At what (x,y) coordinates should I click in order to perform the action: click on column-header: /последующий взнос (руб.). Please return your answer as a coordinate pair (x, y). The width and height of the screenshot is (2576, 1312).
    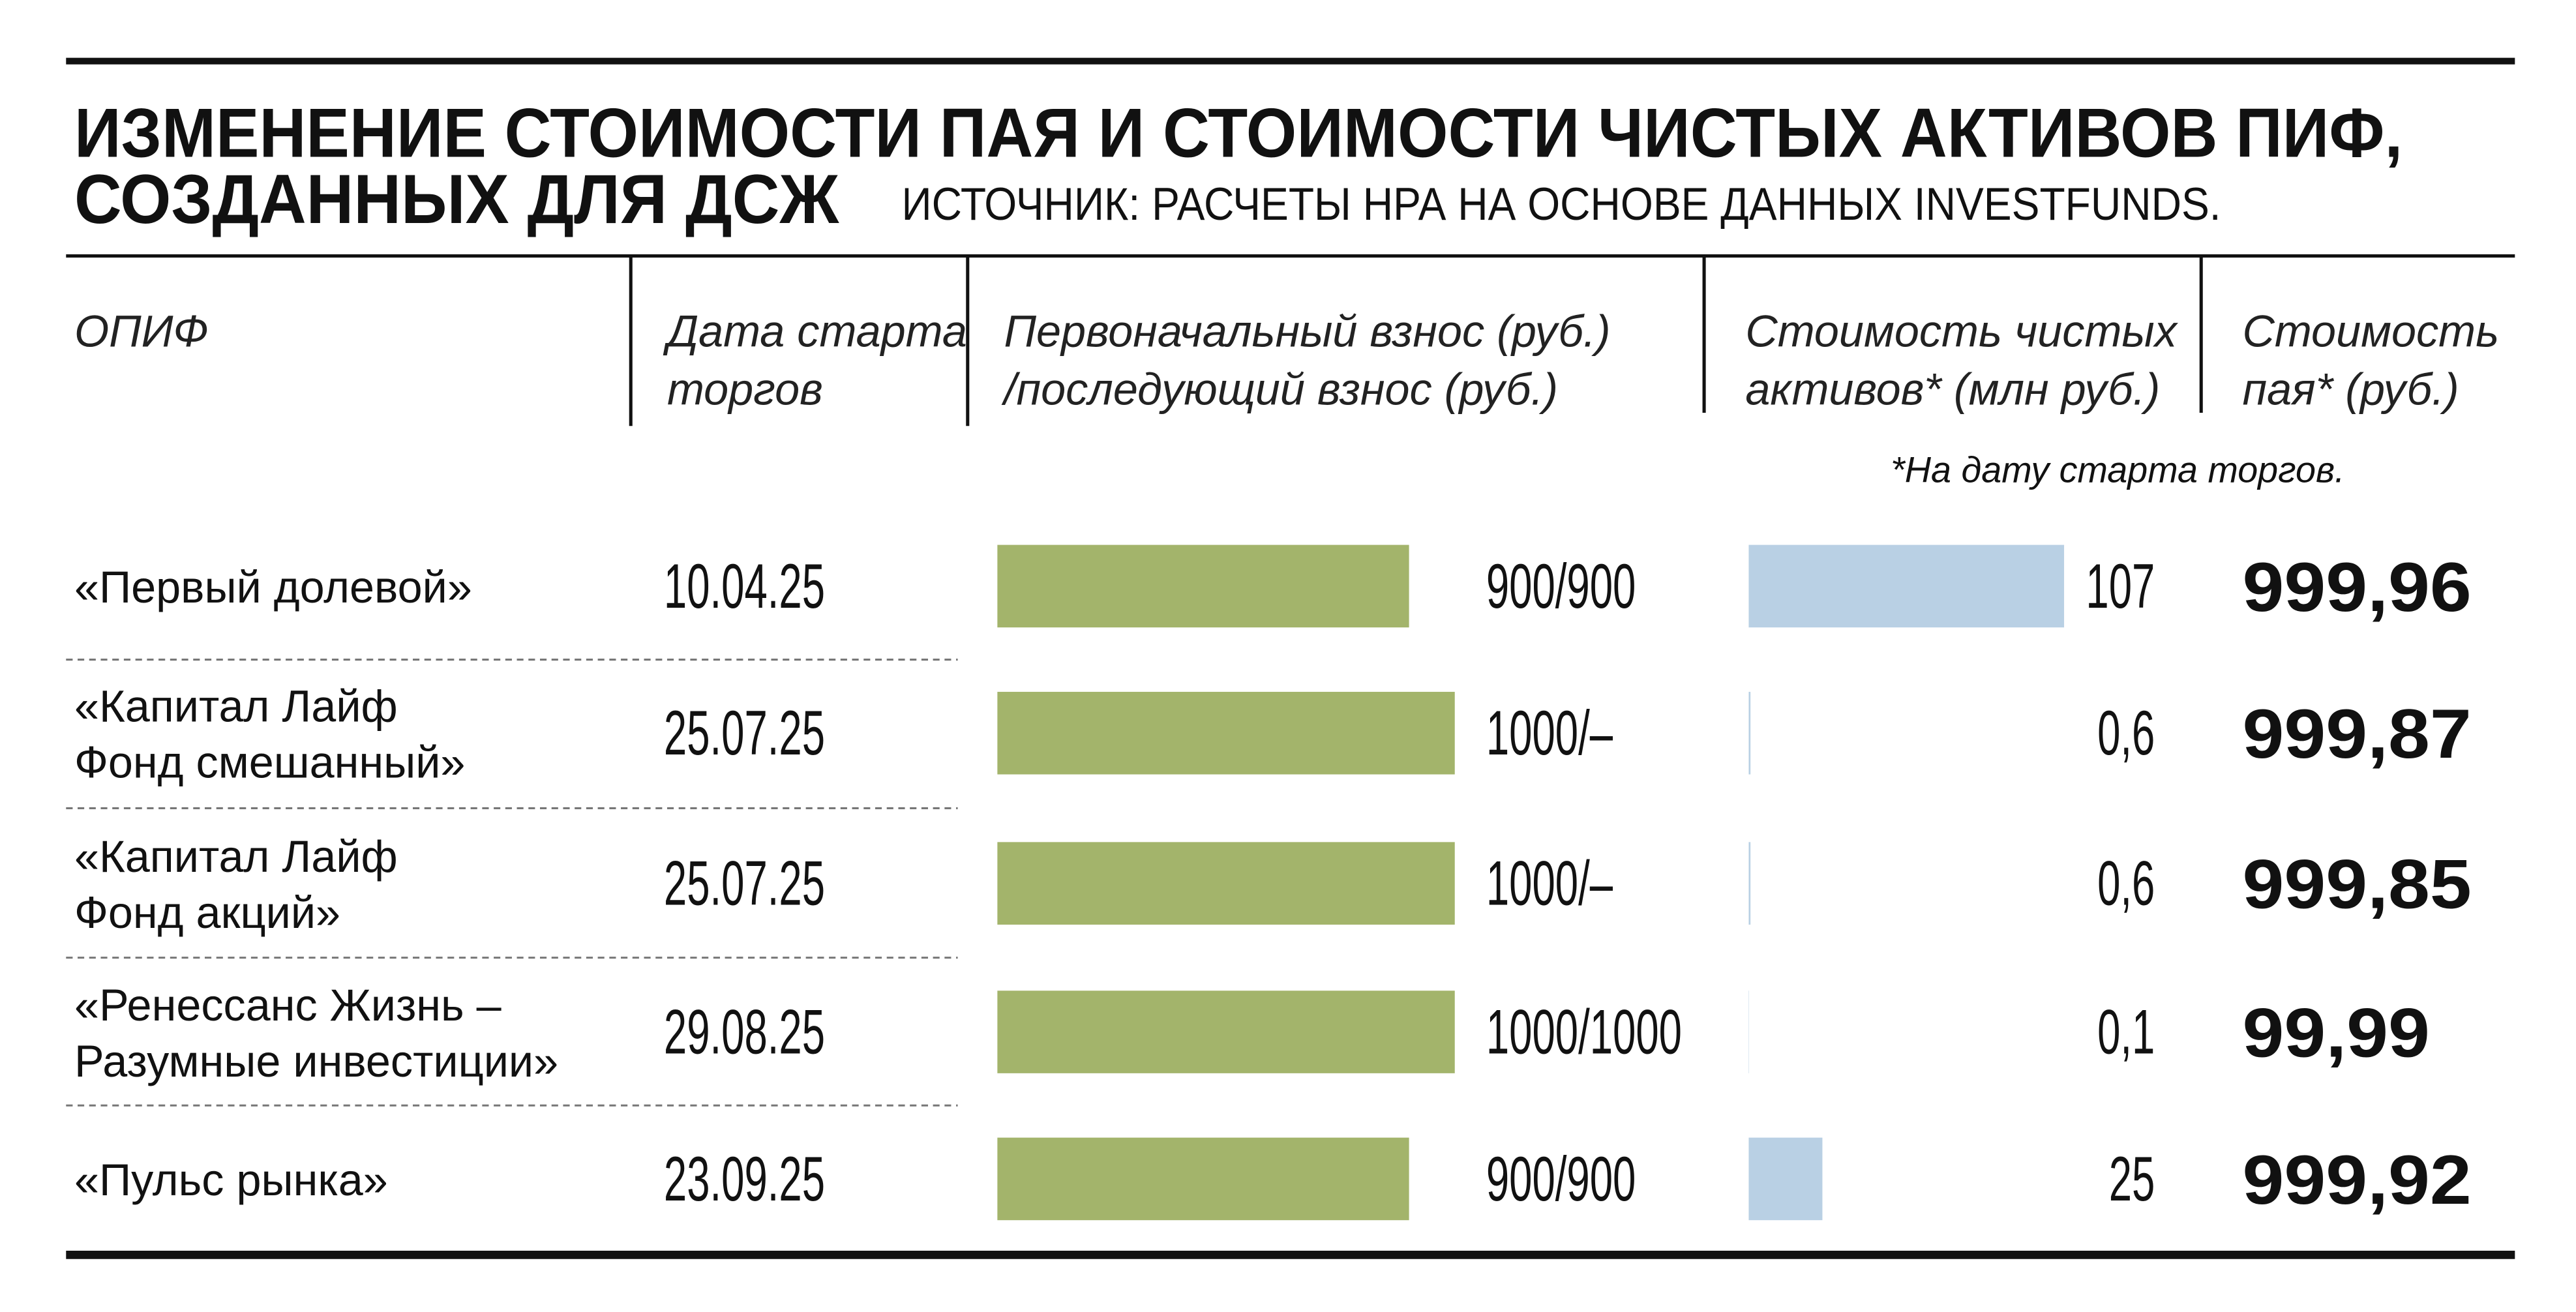
    Looking at the image, I should click on (1279, 389).